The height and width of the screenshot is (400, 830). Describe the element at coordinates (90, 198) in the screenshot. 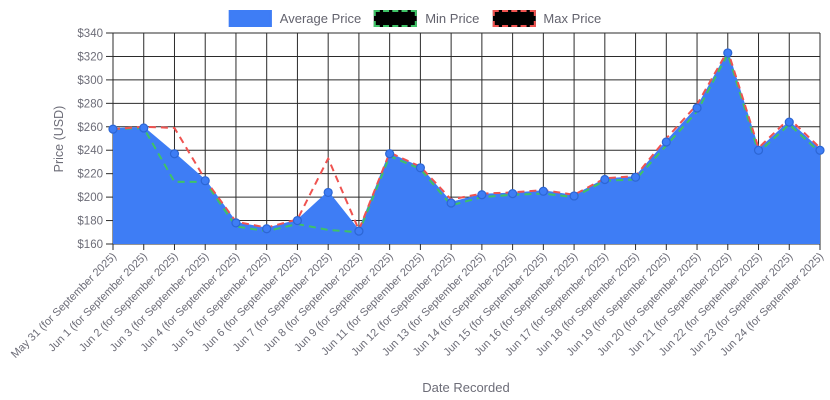

I see `y-axis-tick-label: $200` at that location.